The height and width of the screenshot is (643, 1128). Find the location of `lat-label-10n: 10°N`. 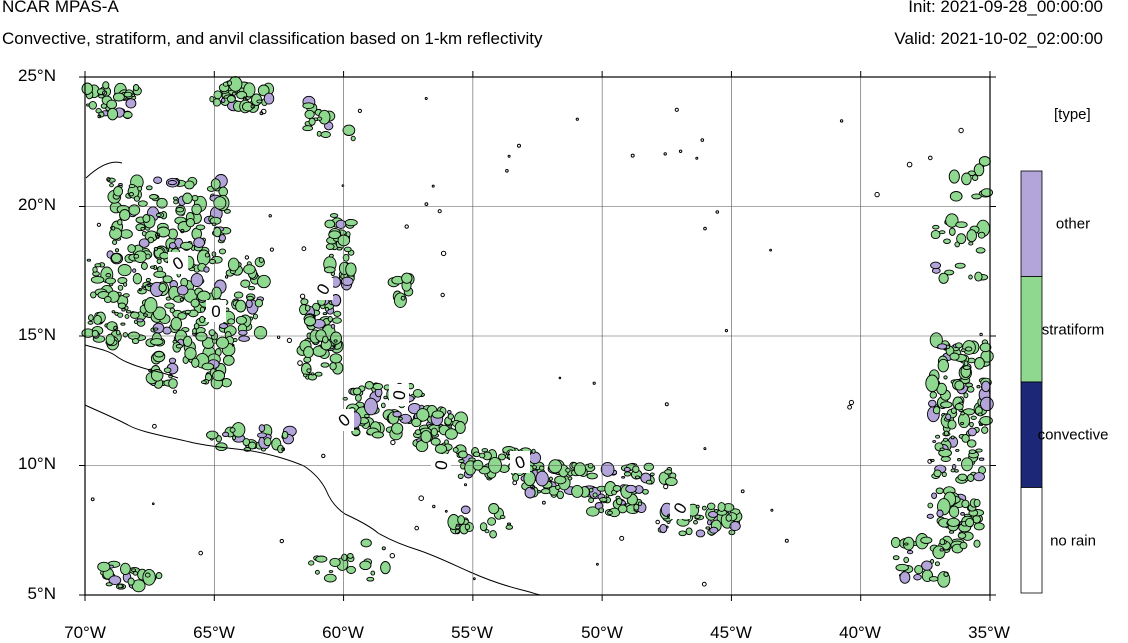

lat-label-10n: 10°N is located at coordinates (37, 463).